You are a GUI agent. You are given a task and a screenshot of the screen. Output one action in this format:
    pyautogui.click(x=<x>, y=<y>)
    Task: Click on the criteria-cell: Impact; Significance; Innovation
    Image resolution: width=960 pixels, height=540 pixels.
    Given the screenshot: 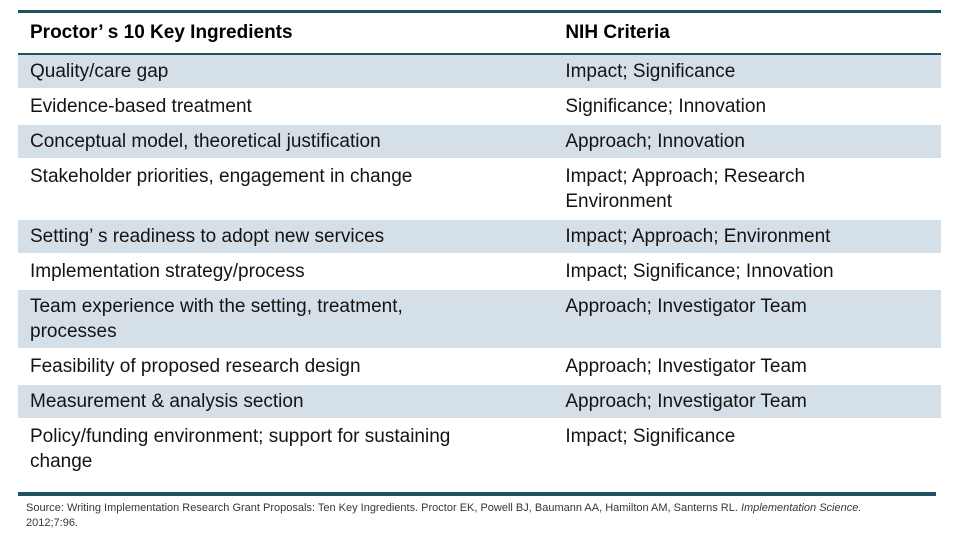 What is the action you would take?
    pyautogui.click(x=747, y=272)
    